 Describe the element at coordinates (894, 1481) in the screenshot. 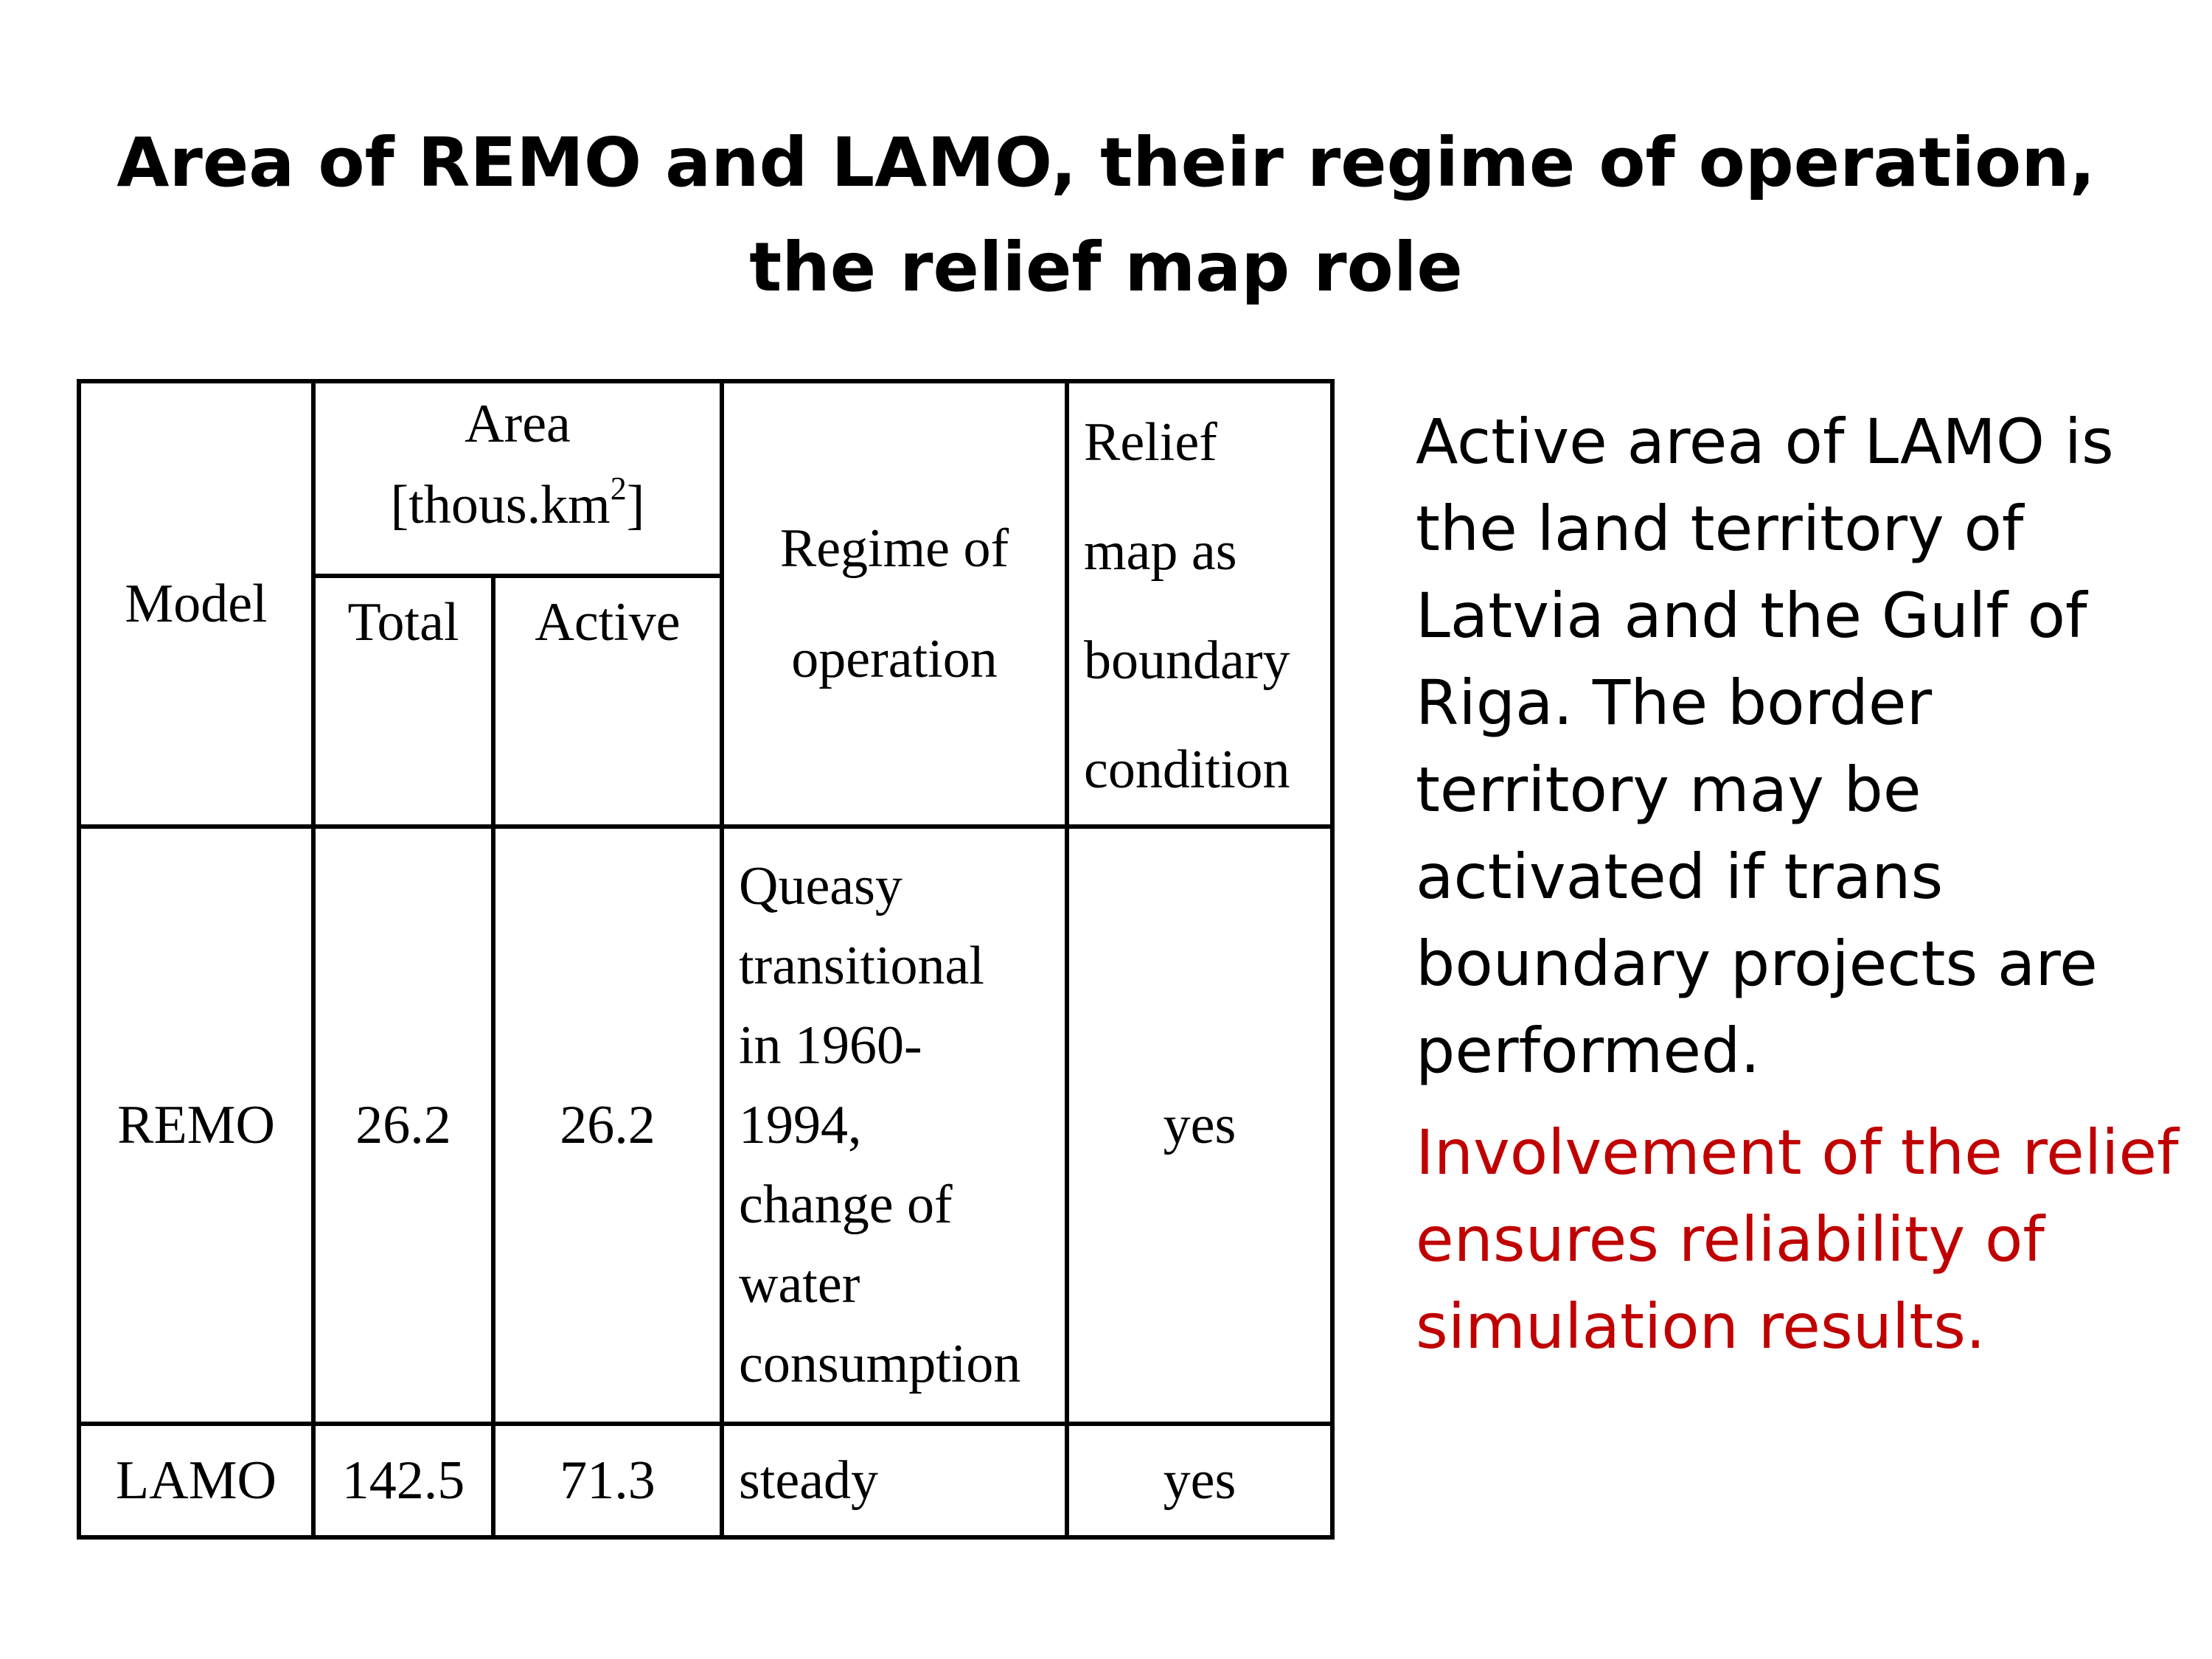

I see `cell-regime: steady` at that location.